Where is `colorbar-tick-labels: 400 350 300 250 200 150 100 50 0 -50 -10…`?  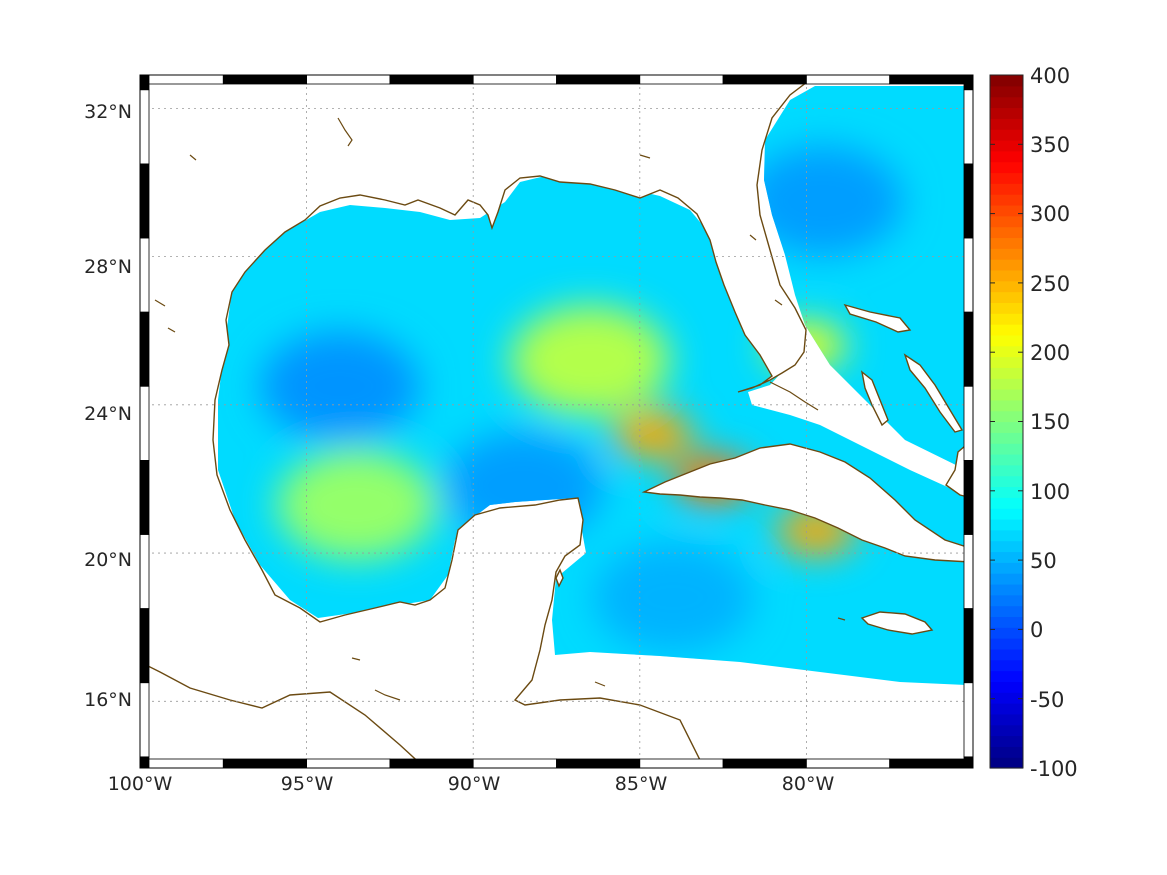 colorbar-tick-labels: 400 350 300 250 200 150 100 50 0 -50 -10… is located at coordinates (1054, 422).